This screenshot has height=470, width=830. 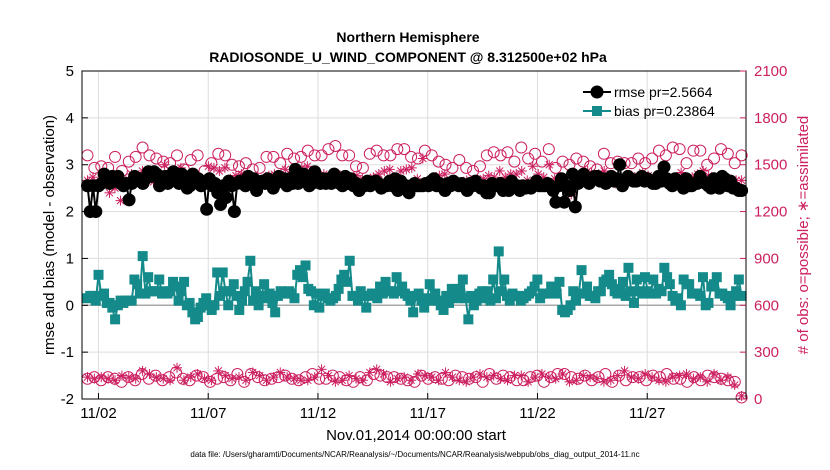 I want to click on y2-tick-label: 1500, so click(x=770, y=165).